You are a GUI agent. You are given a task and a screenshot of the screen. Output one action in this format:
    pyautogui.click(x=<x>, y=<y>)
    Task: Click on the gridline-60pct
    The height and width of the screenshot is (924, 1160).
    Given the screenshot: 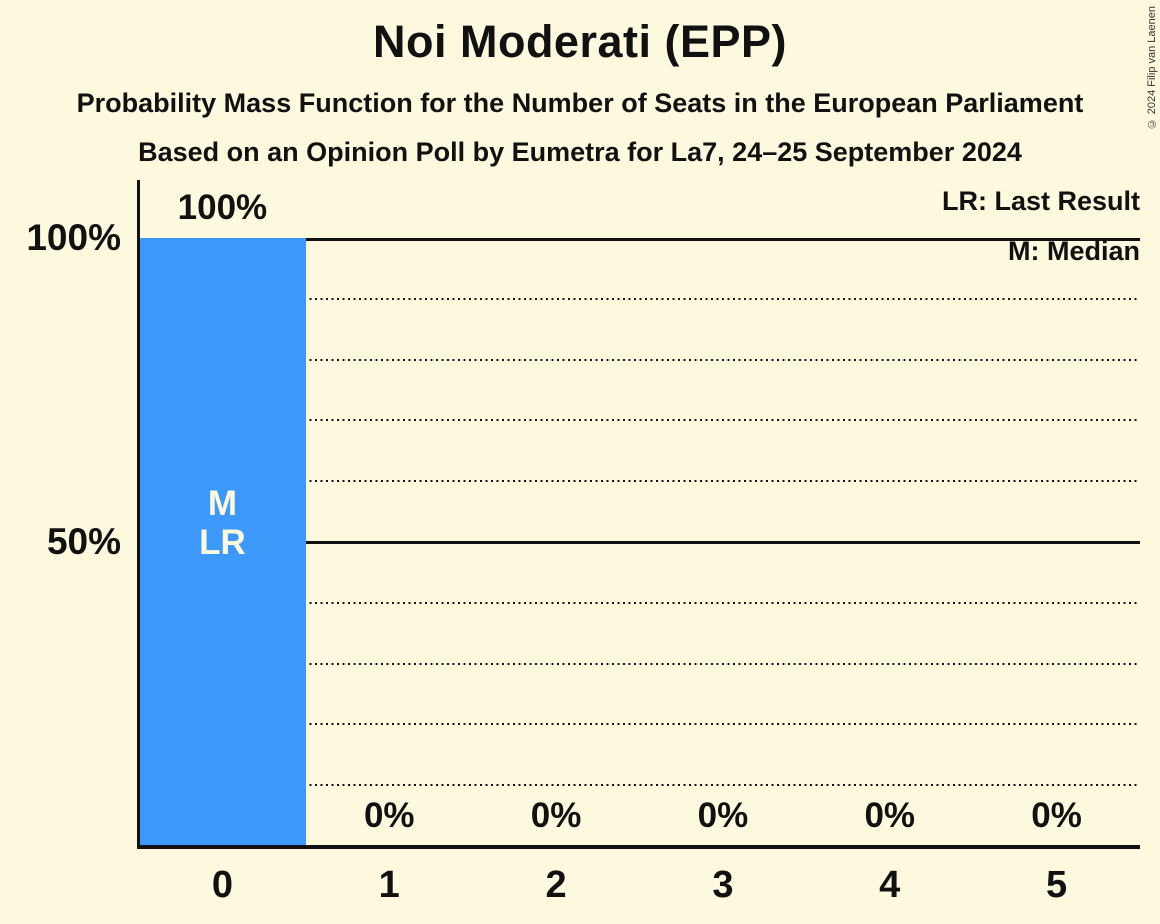 What is the action you would take?
    pyautogui.click(x=639, y=481)
    